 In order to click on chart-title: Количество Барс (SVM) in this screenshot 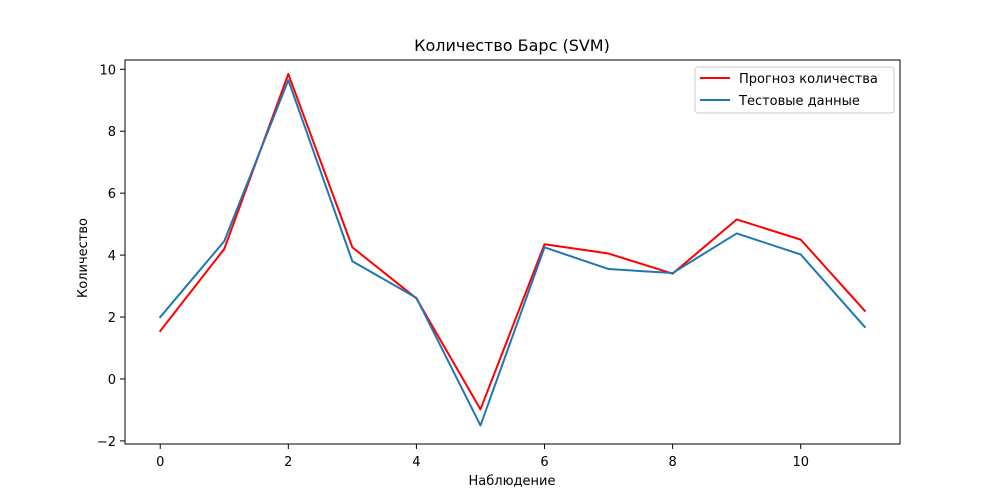, I will do `click(512, 45)`.